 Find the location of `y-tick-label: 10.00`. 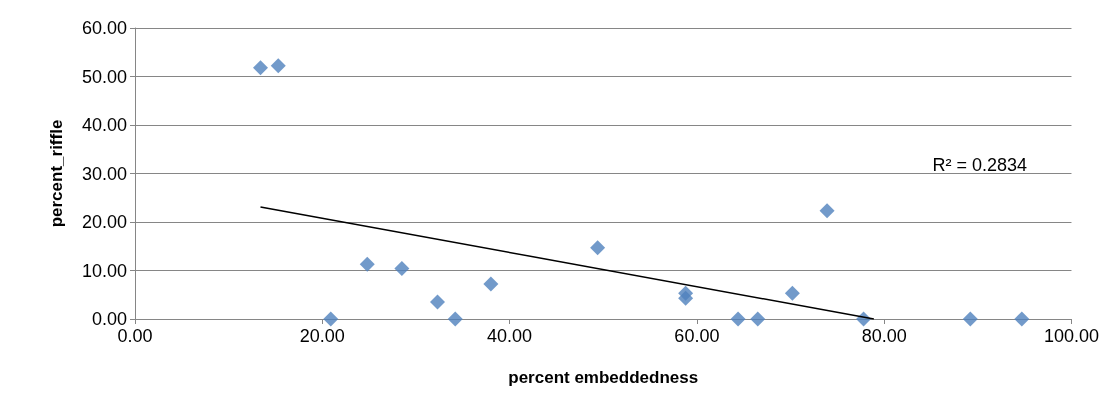

y-tick-label: 10.00 is located at coordinates (104, 270).